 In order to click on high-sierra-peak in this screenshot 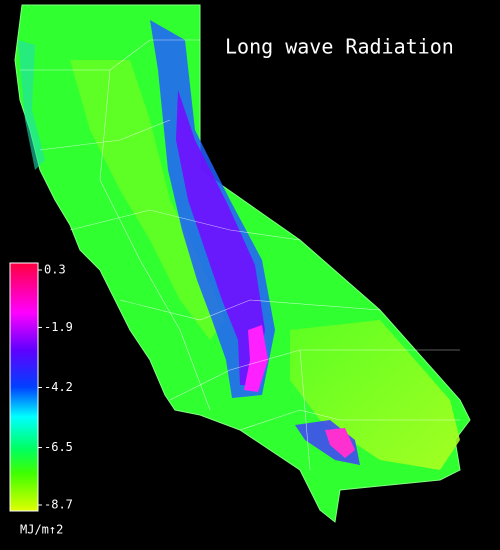, I will do `click(256, 358)`.